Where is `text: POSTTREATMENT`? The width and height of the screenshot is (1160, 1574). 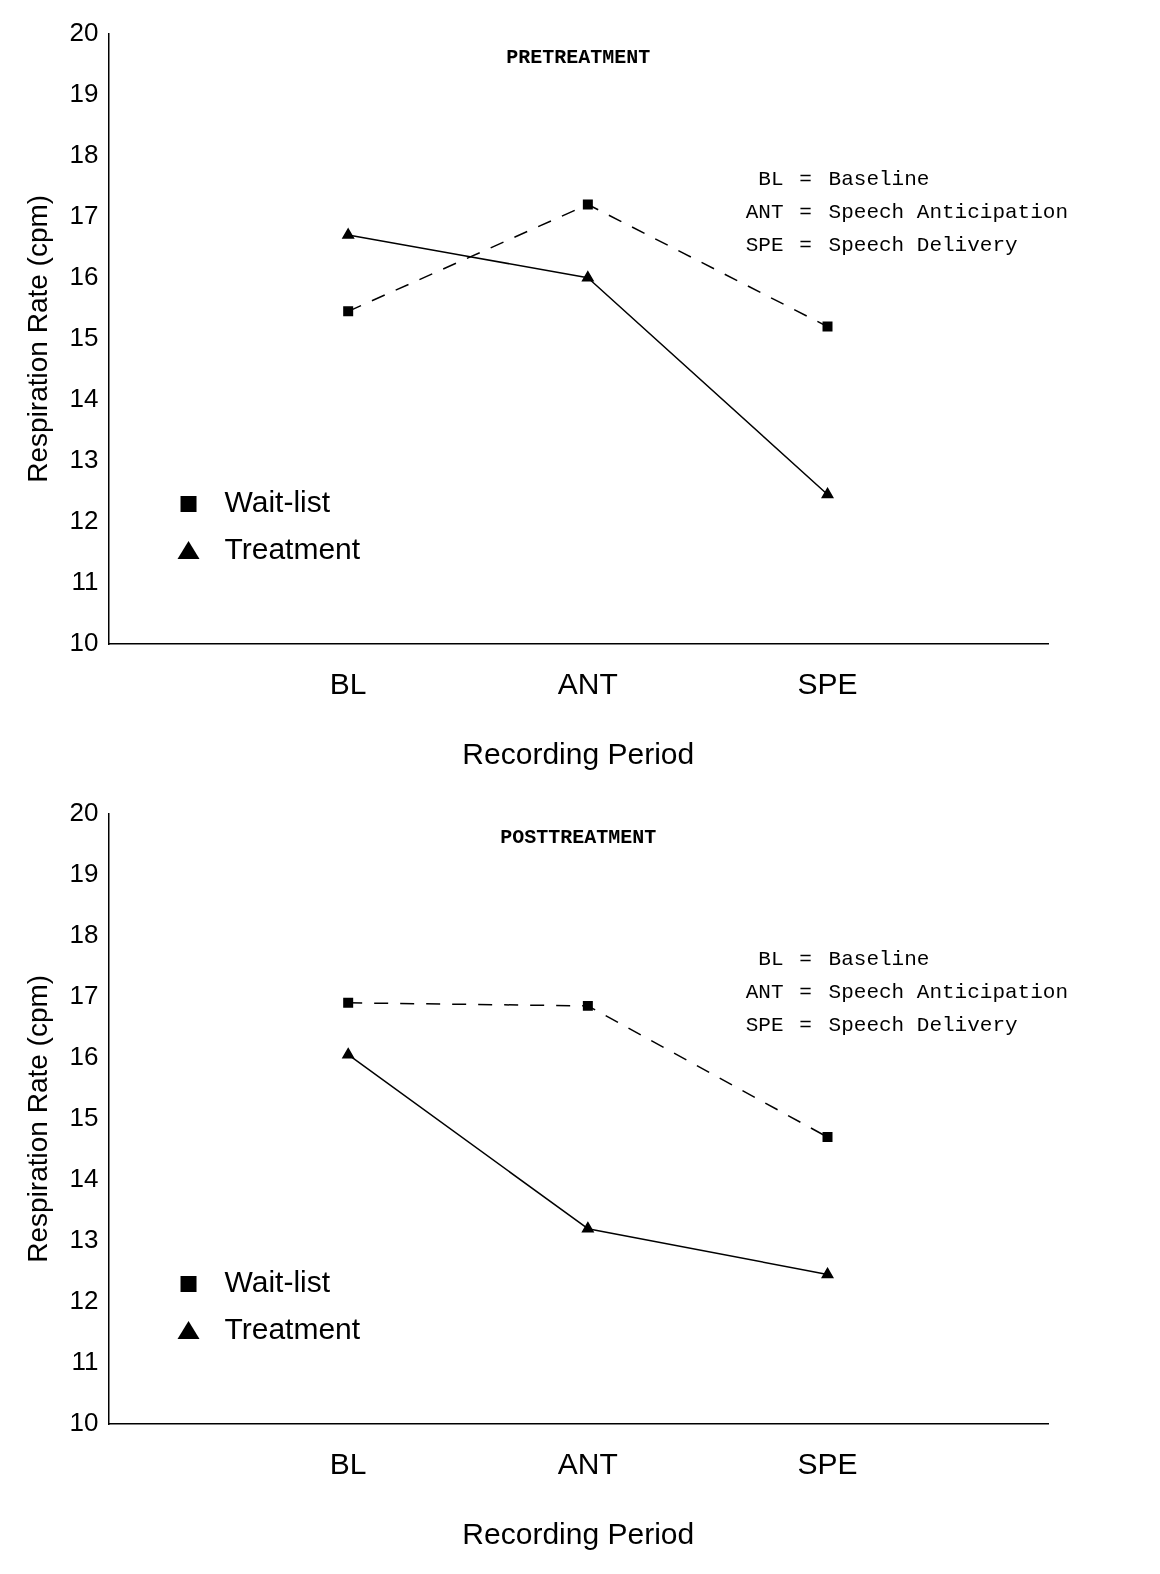
text: POSTTREATMENT is located at coordinates (578, 837).